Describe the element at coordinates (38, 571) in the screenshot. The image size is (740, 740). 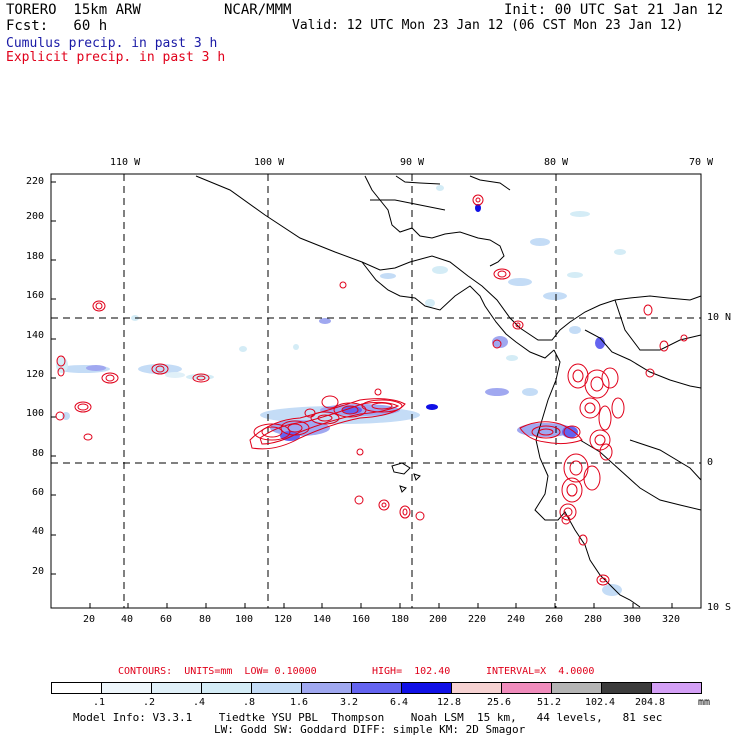
I see `y-tick: 20` at that location.